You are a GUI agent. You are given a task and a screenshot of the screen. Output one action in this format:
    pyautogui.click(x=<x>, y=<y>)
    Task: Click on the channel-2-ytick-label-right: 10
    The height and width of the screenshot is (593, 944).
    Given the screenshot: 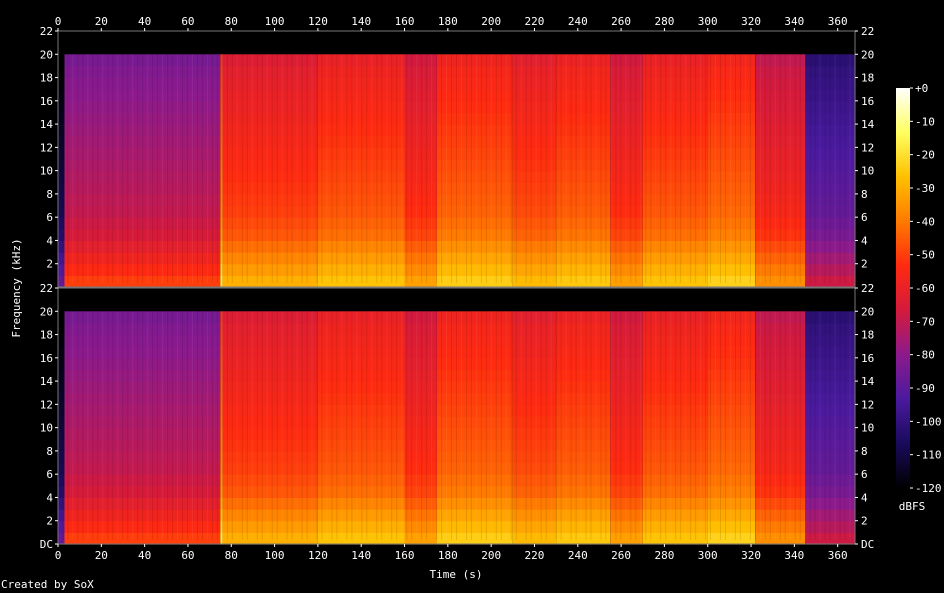 What is the action you would take?
    pyautogui.click(x=867, y=428)
    